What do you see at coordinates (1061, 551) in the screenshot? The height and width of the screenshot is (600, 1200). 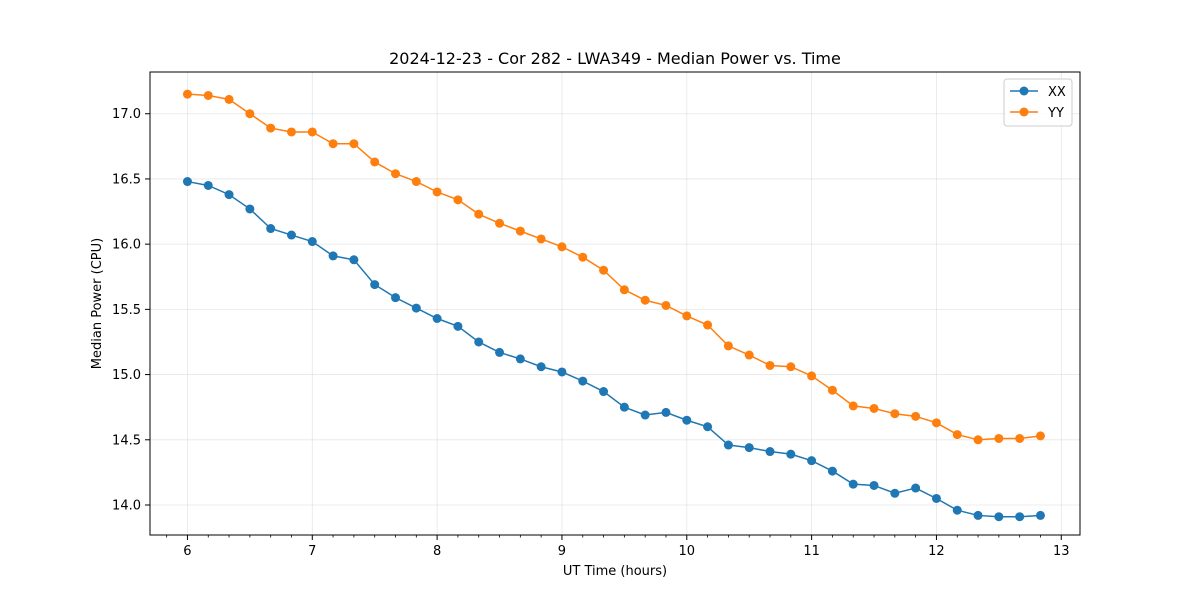 I see `x-tick-label: 13` at bounding box center [1061, 551].